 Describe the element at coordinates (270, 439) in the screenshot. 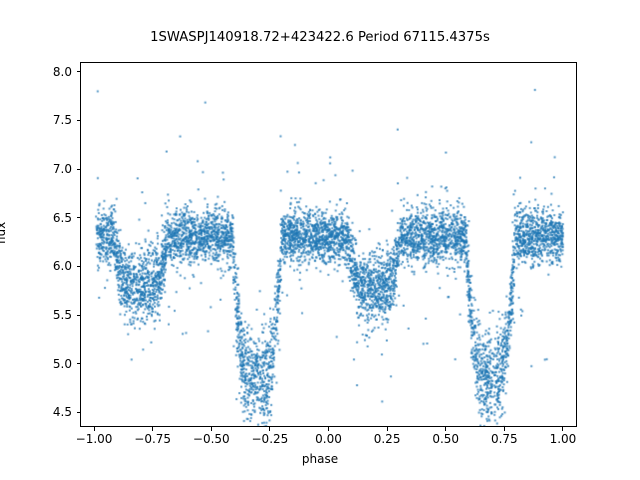

I see `x-tick-label: −0.25` at that location.